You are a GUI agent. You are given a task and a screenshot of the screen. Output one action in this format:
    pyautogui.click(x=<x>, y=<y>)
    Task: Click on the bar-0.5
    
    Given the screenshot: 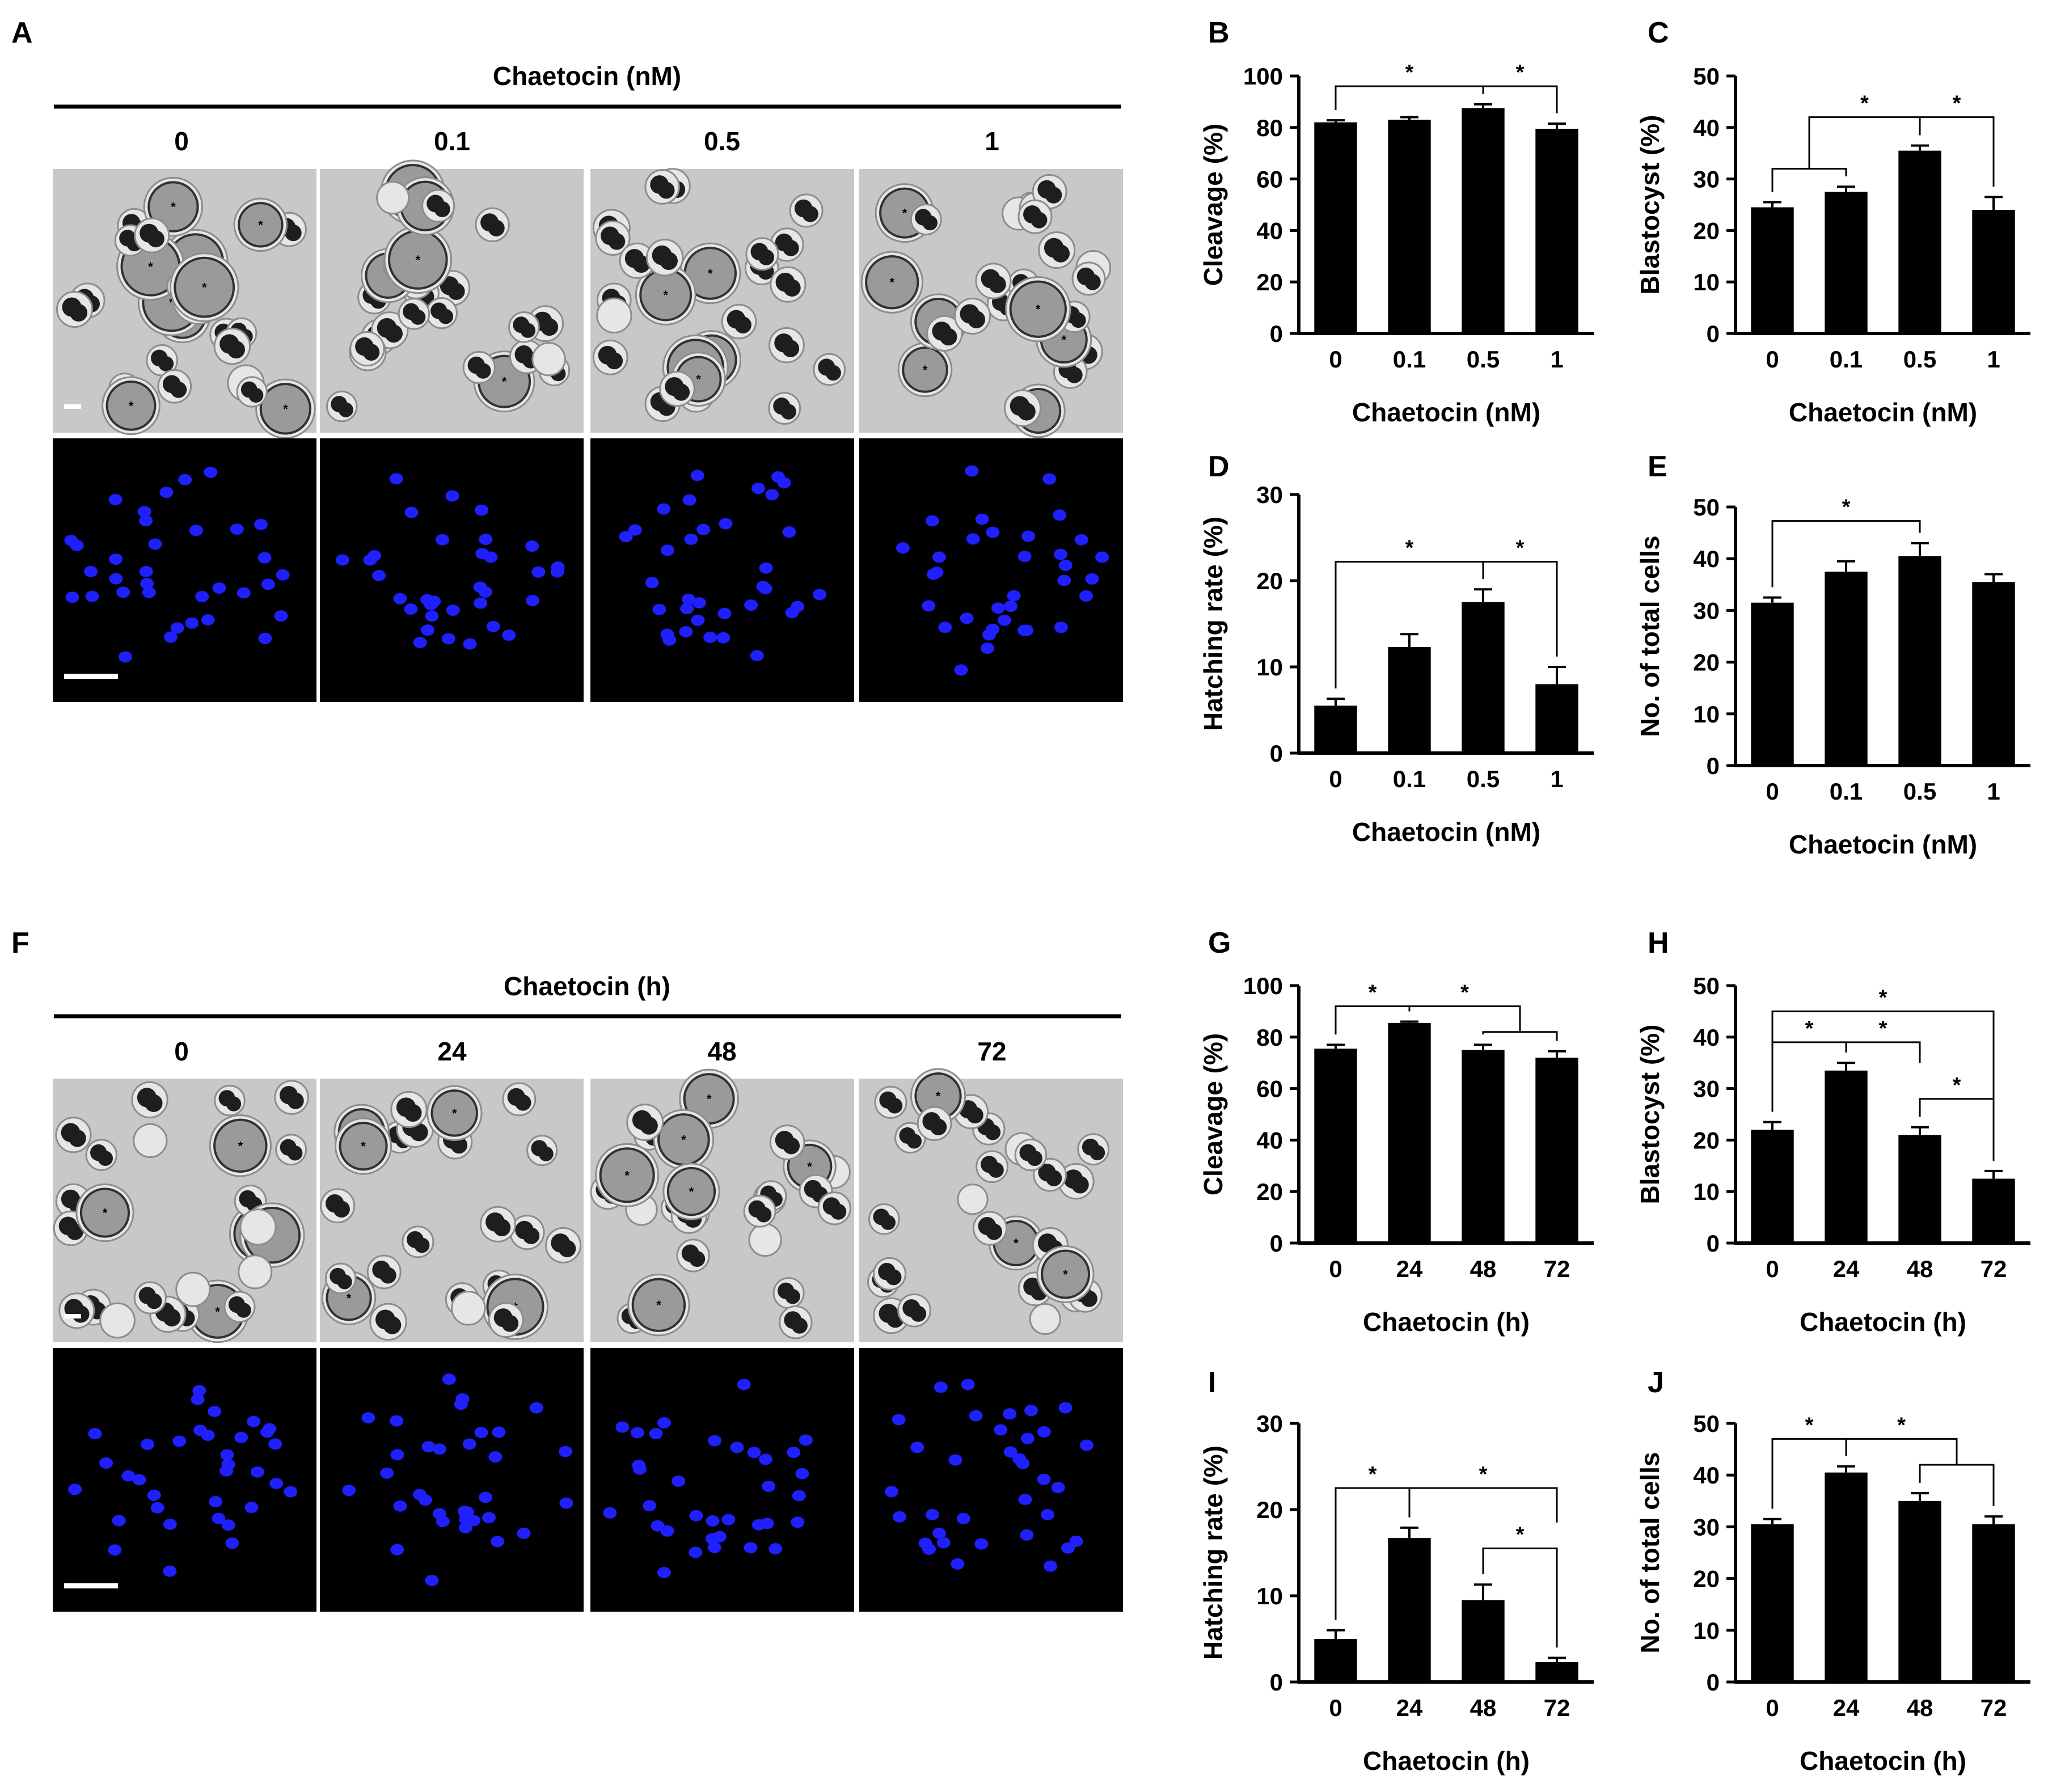 What is the action you would take?
    pyautogui.click(x=1483, y=678)
    